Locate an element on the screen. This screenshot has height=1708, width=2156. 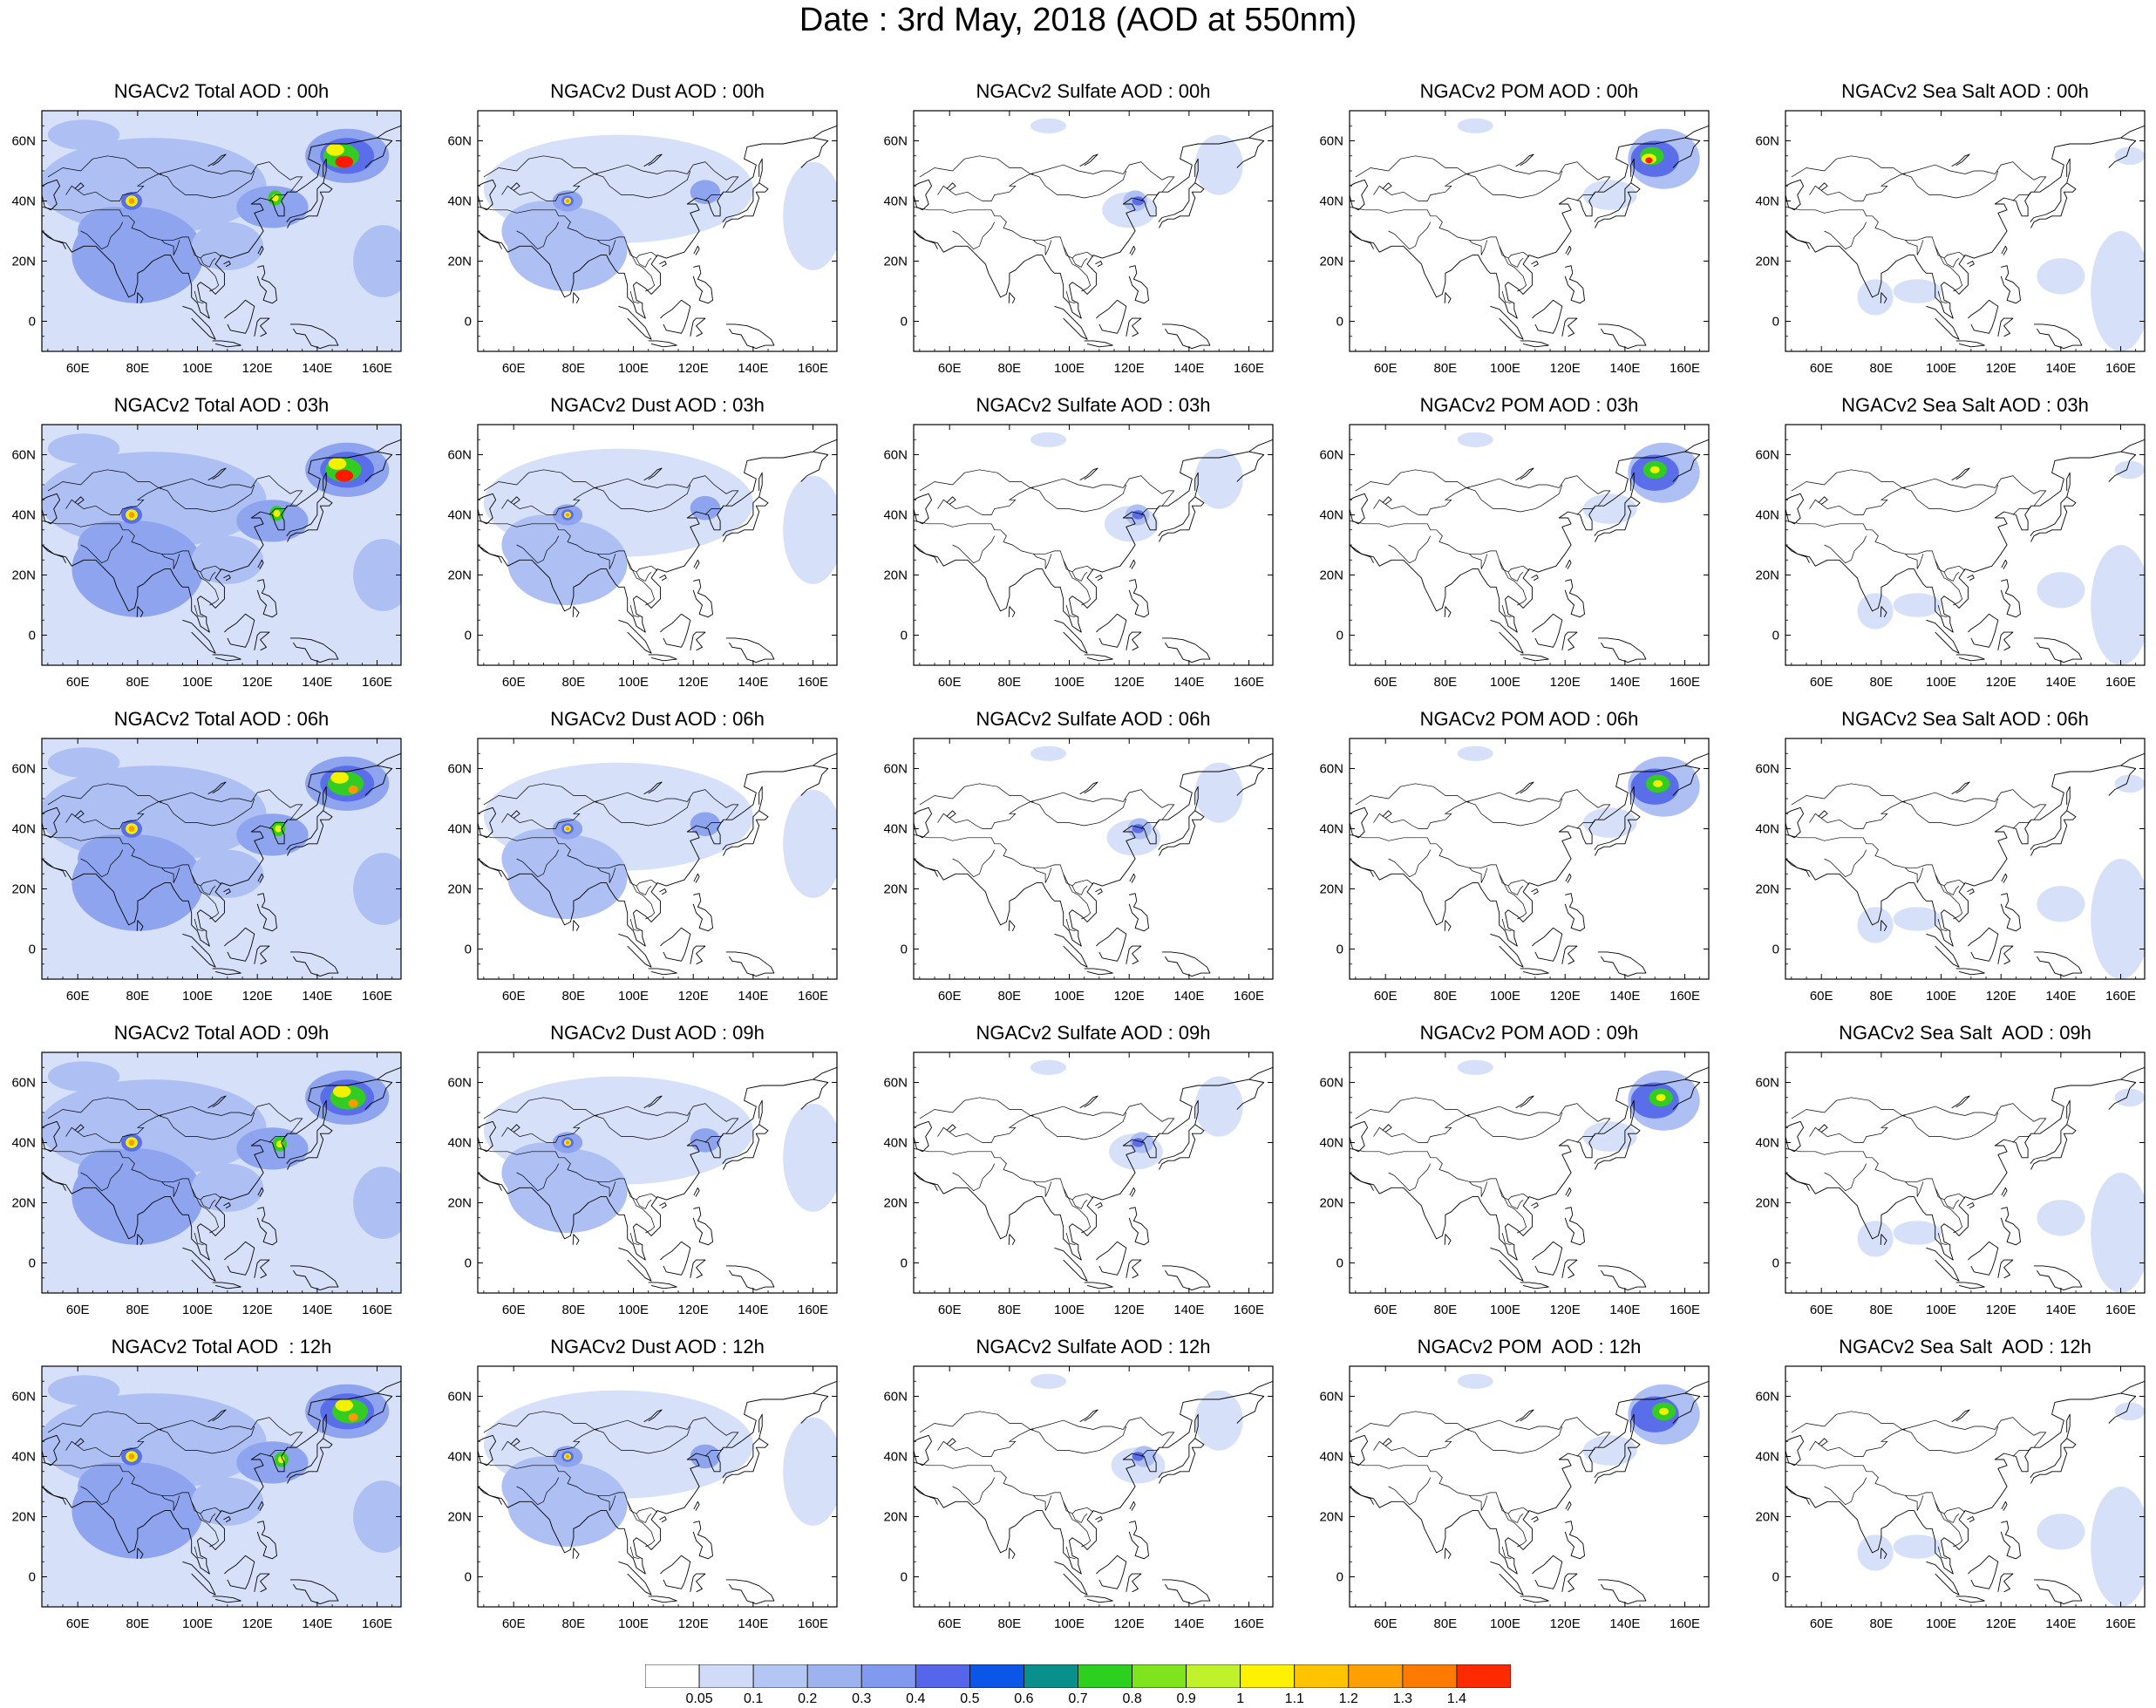
colorbar-box is located at coordinates (780, 1676).